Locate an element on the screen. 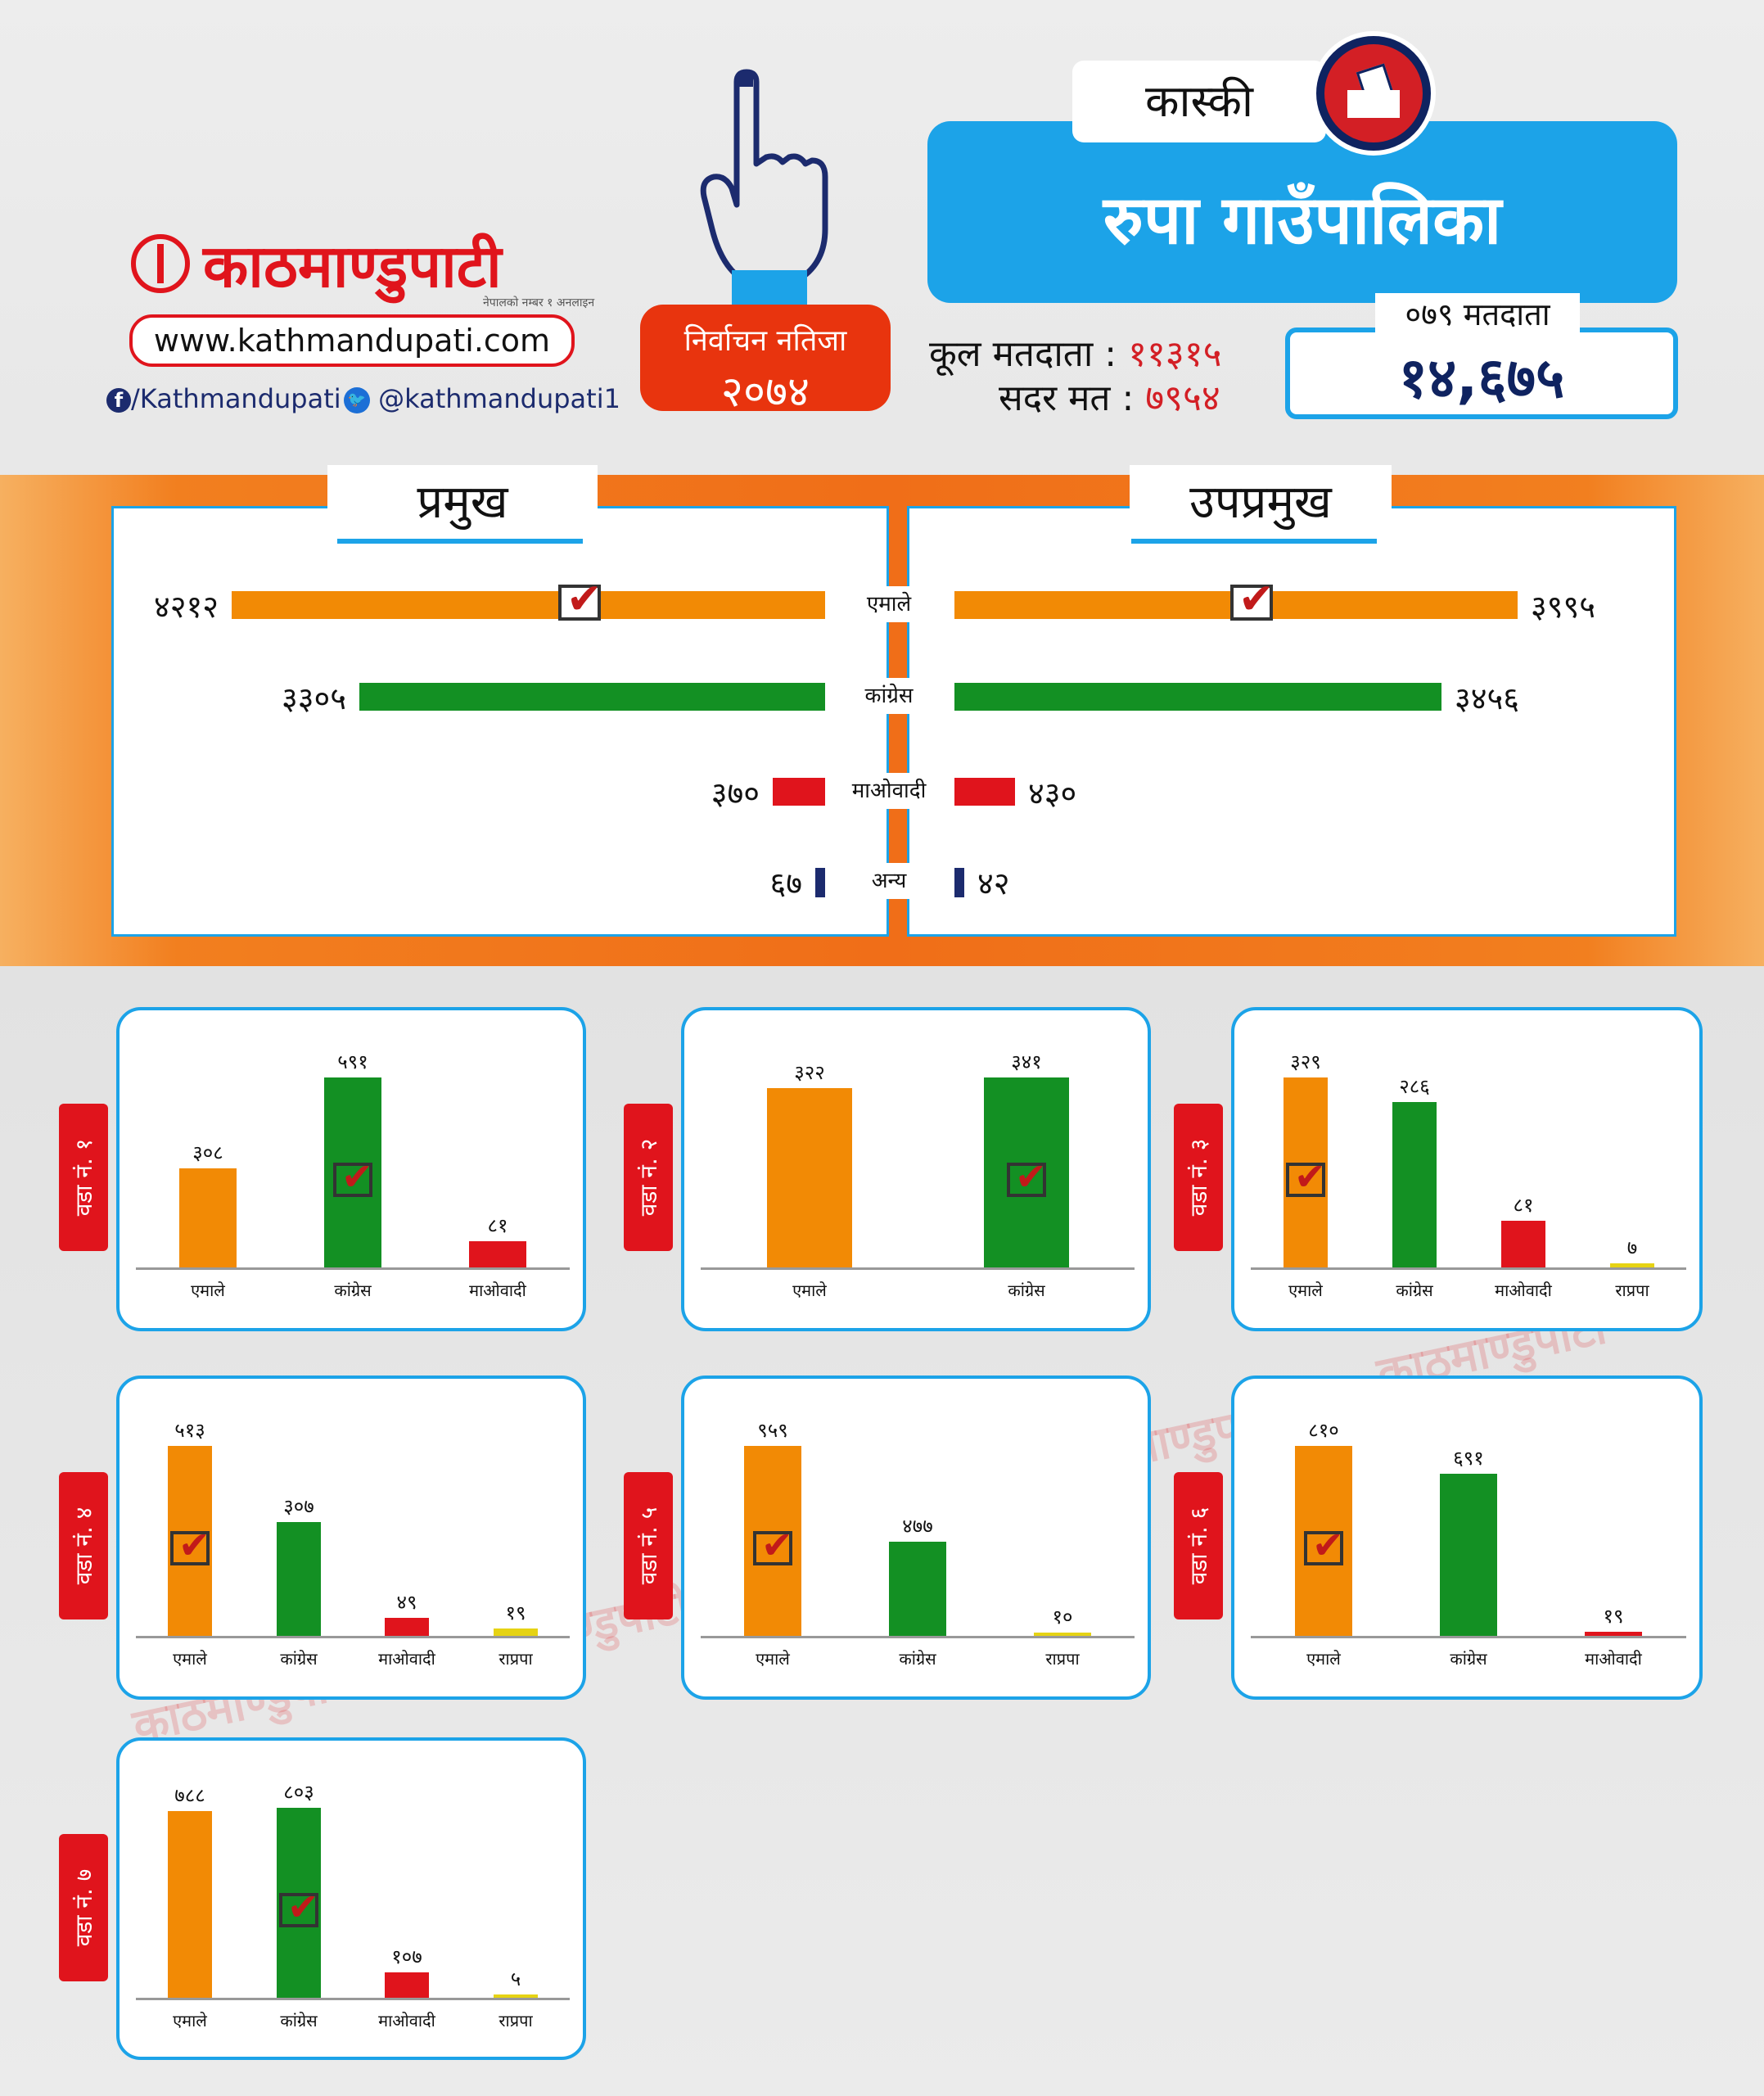 This screenshot has height=2096, width=1764. ward-4-winner-check-icon is located at coordinates (190, 1545).